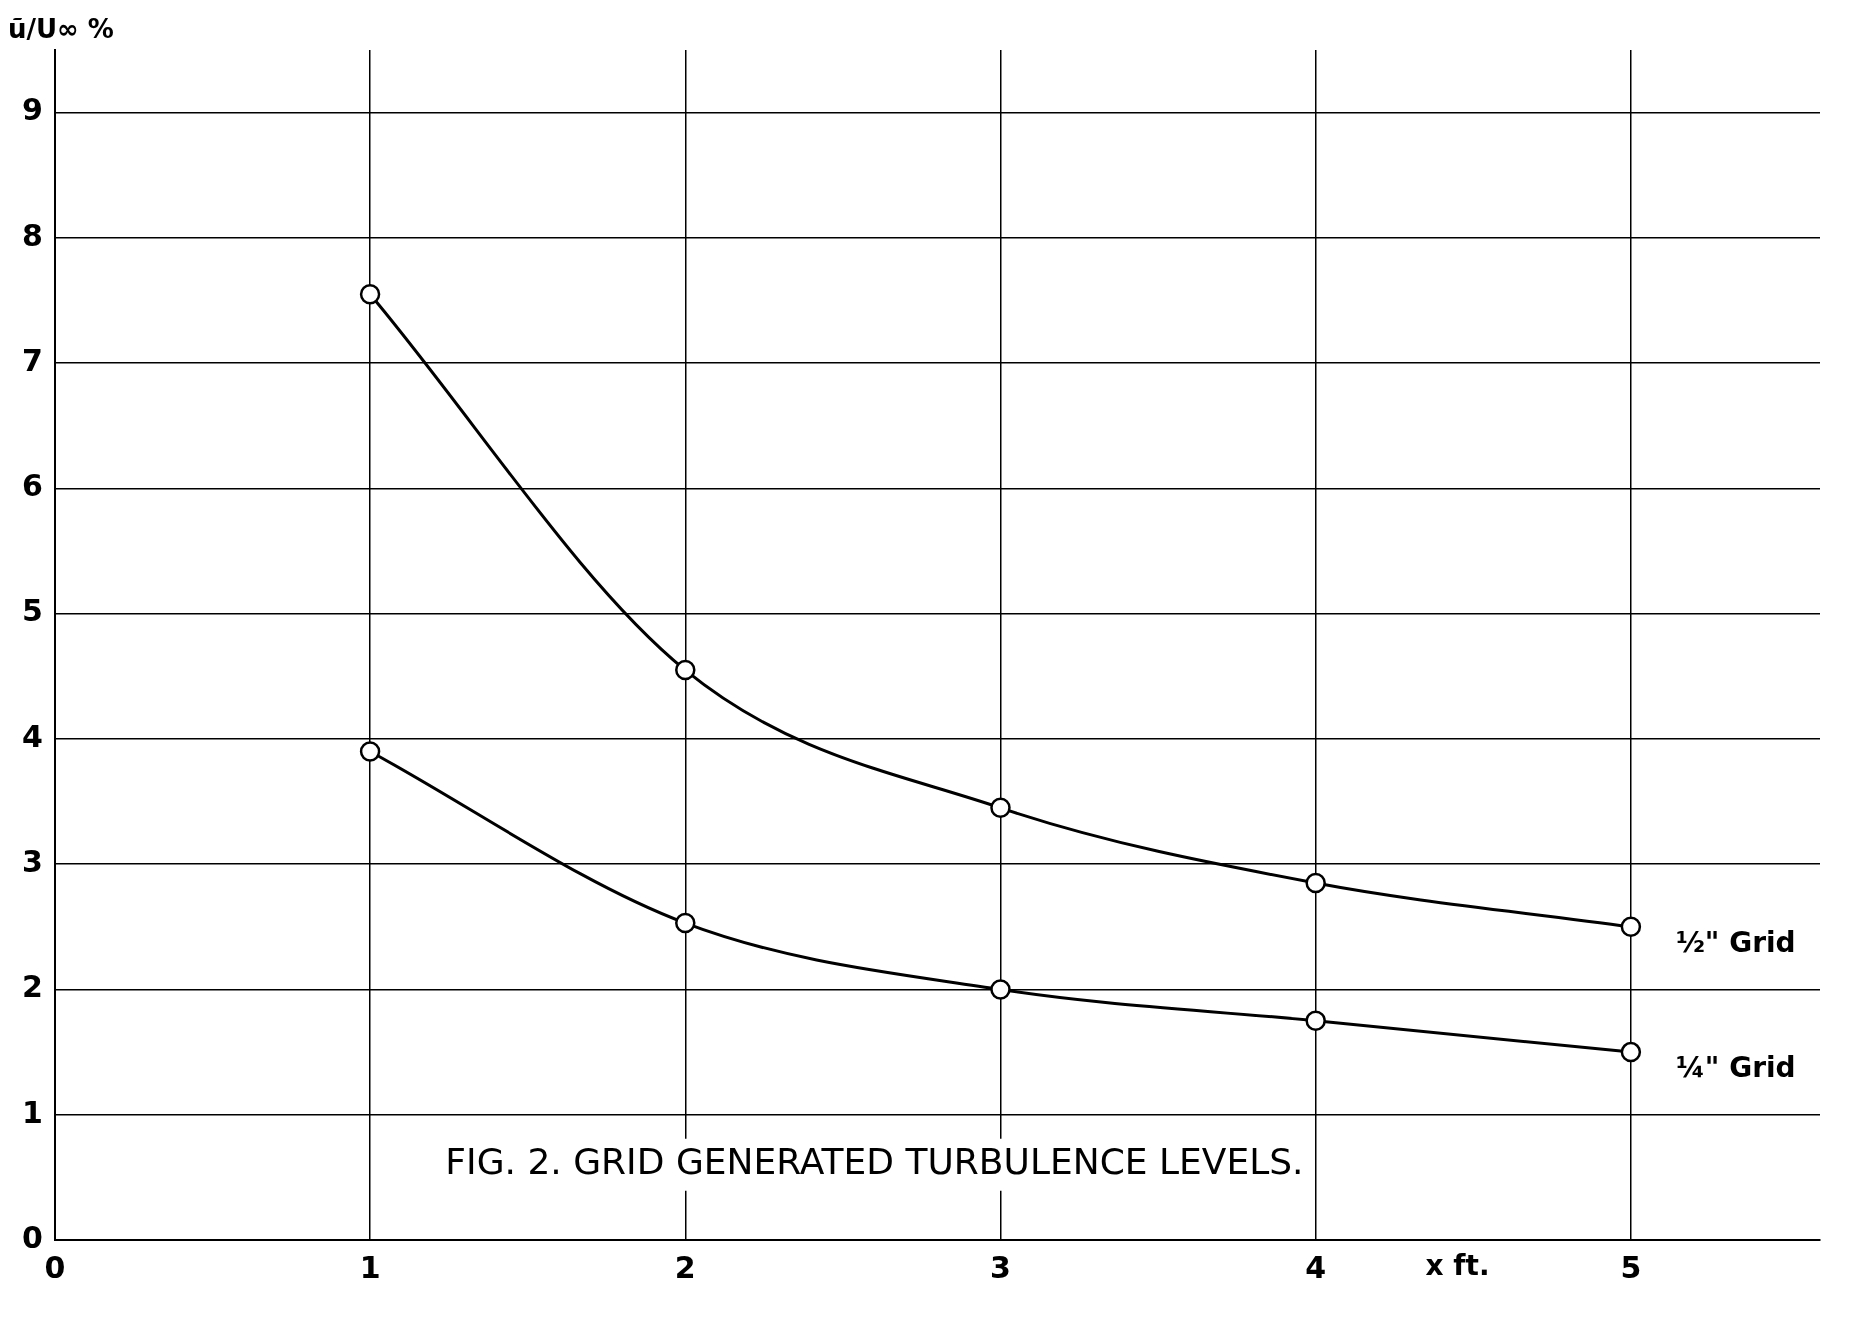 This screenshot has width=1856, height=1323. What do you see at coordinates (61, 28) in the screenshot?
I see `y-axis-title: ũ/U∞ %` at bounding box center [61, 28].